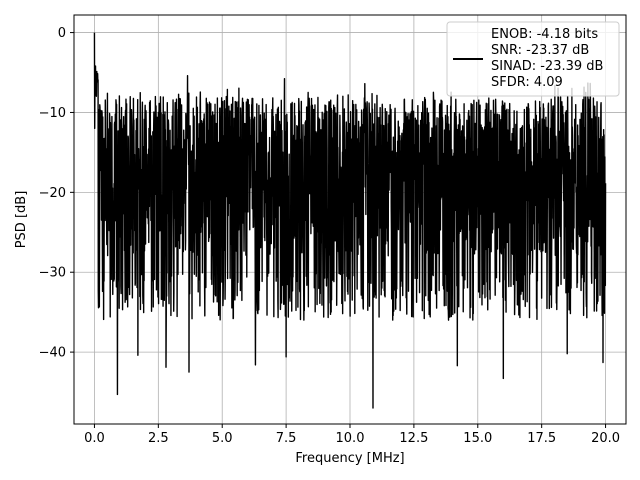 The height and width of the screenshot is (480, 640). What do you see at coordinates (52, 193) in the screenshot?
I see `y-tick-label: −20` at bounding box center [52, 193].